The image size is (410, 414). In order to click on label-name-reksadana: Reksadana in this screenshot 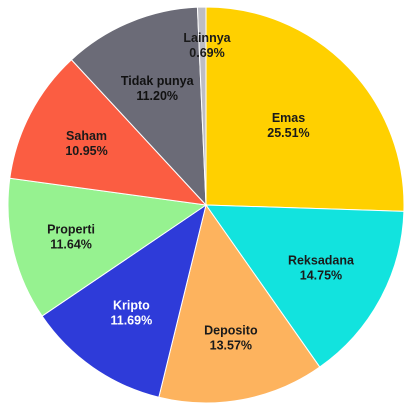, I will do `click(321, 260)`.